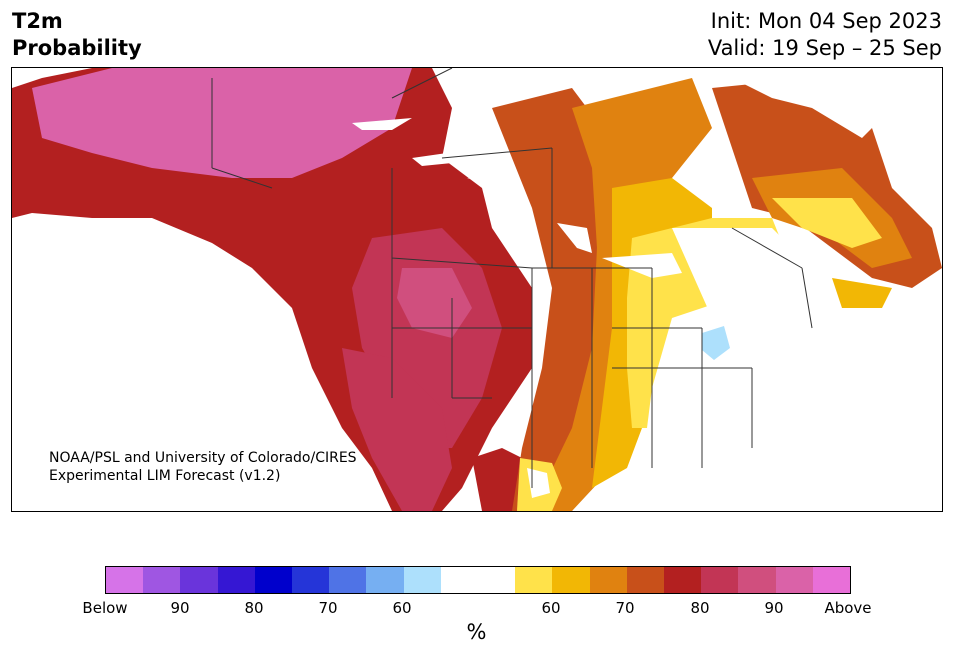 The height and width of the screenshot is (659, 953). What do you see at coordinates (827, 193) in the screenshot?
I see `eastern-canada` at bounding box center [827, 193].